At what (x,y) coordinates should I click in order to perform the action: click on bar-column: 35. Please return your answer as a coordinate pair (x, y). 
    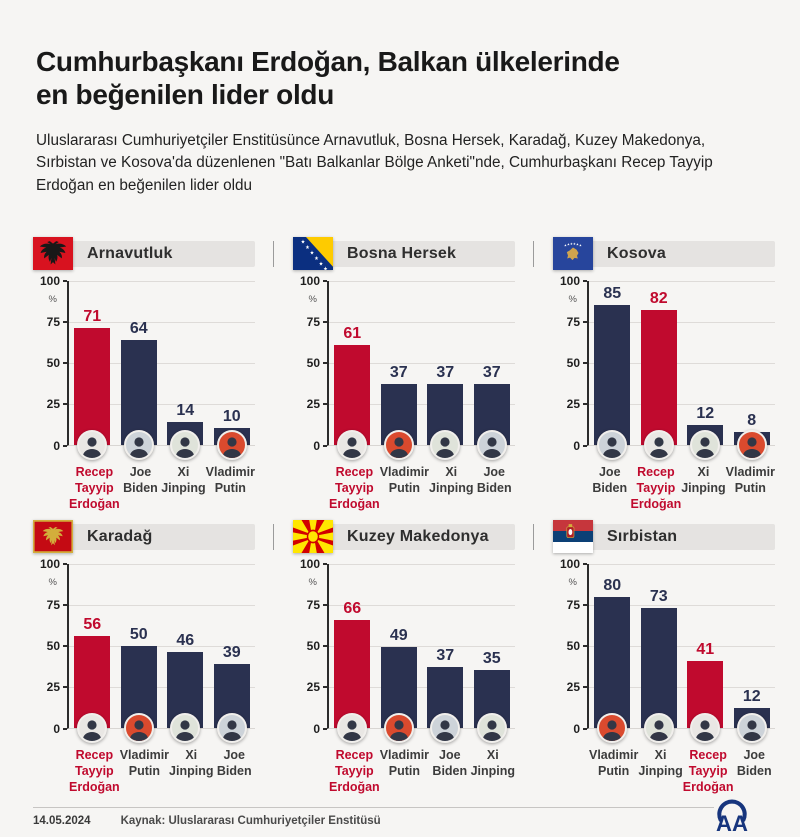
    Looking at the image, I should click on (492, 653).